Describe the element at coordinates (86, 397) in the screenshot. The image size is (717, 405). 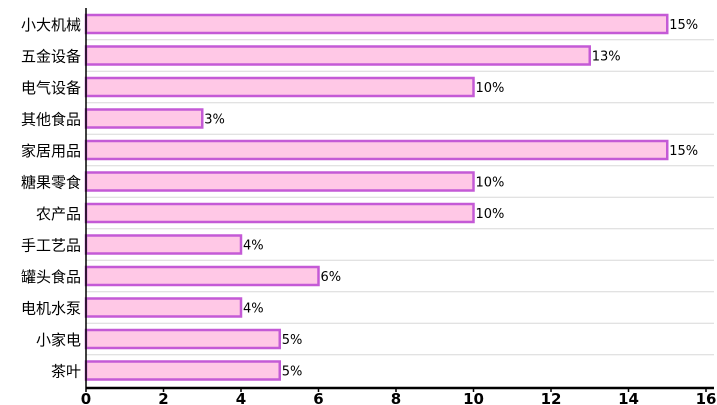
I see `x-tick-label: 0` at that location.